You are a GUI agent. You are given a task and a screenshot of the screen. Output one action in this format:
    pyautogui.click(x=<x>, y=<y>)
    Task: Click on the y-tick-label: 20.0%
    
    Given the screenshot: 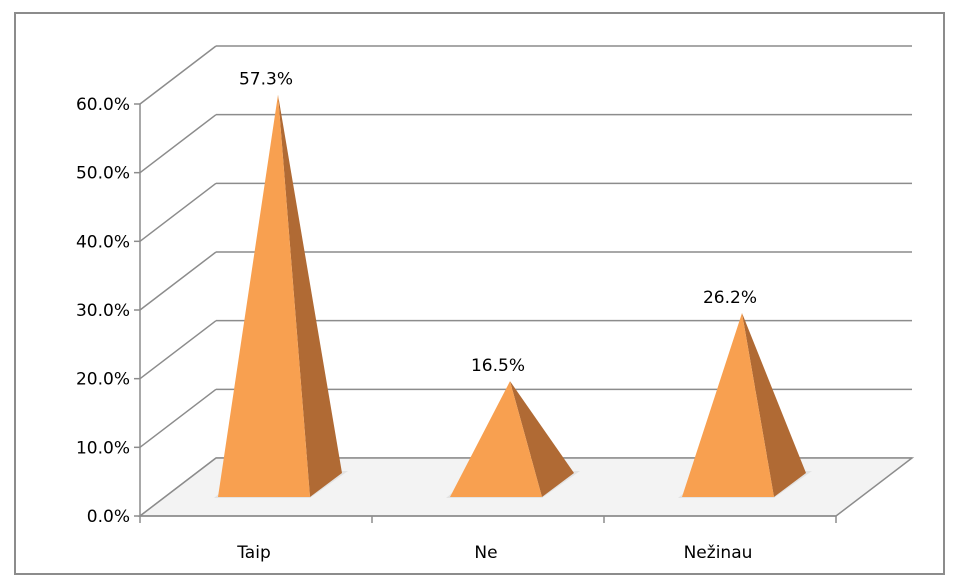 What is the action you would take?
    pyautogui.click(x=103, y=380)
    